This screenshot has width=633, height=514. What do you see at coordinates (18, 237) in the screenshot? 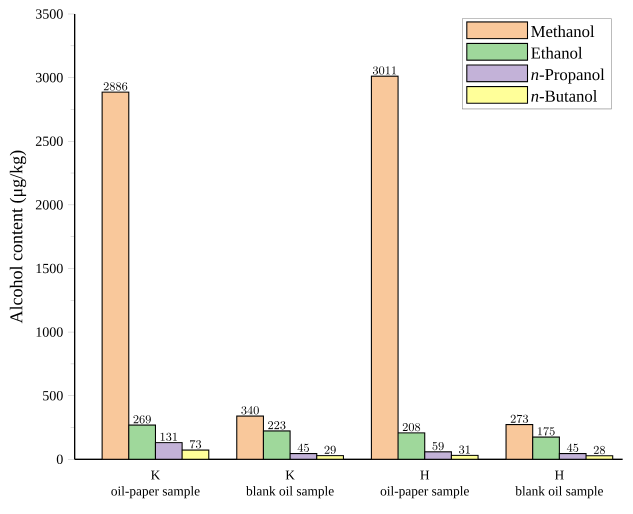
I see `y-axis-title: Alcohol content (μg/kg)` at bounding box center [18, 237].